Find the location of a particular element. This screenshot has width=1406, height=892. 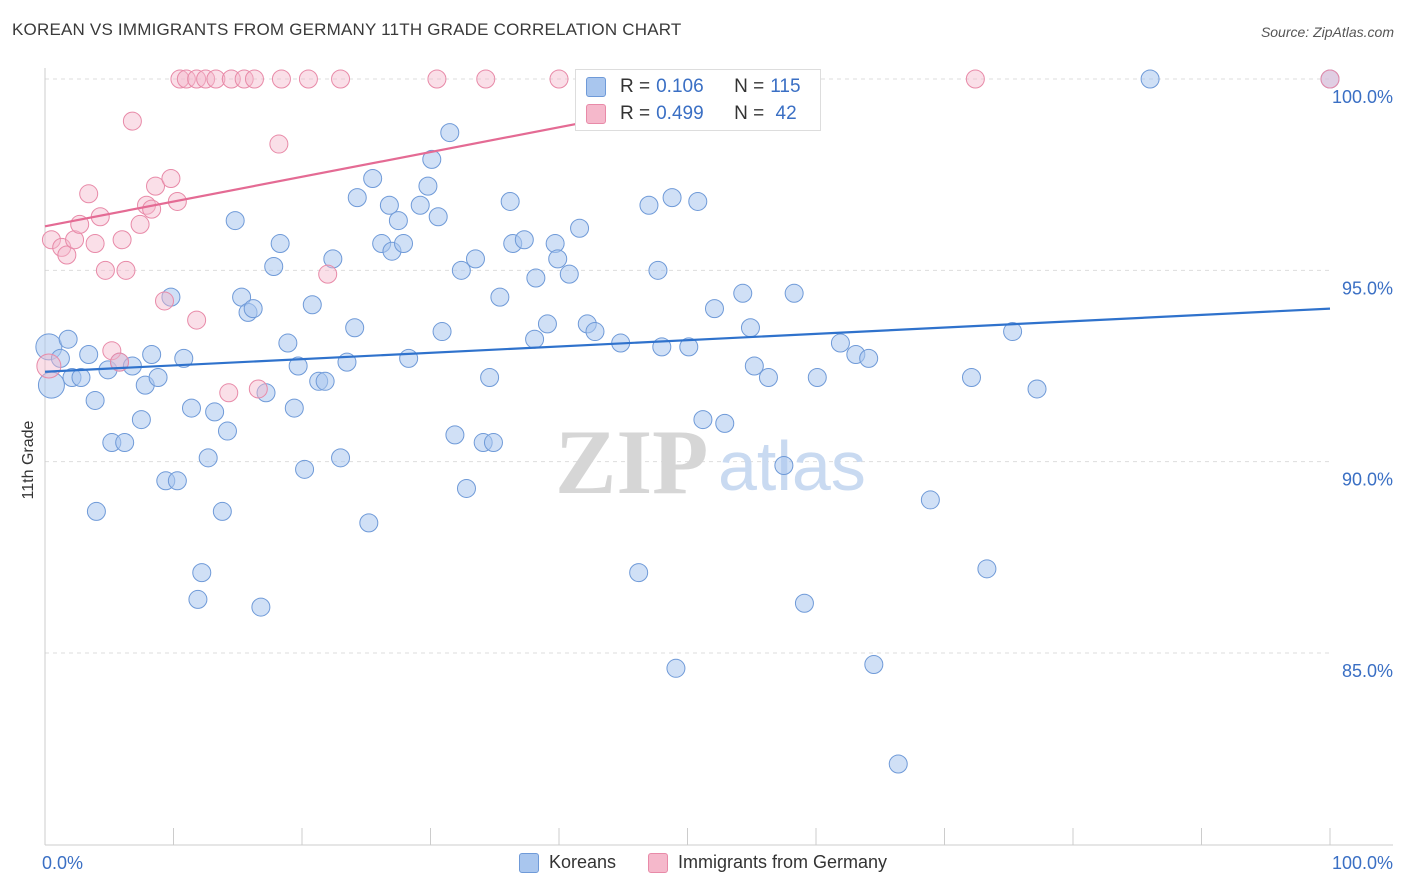

stats-row-koreans: R = 0.106 N = 115 is located at coordinates (693, 87).